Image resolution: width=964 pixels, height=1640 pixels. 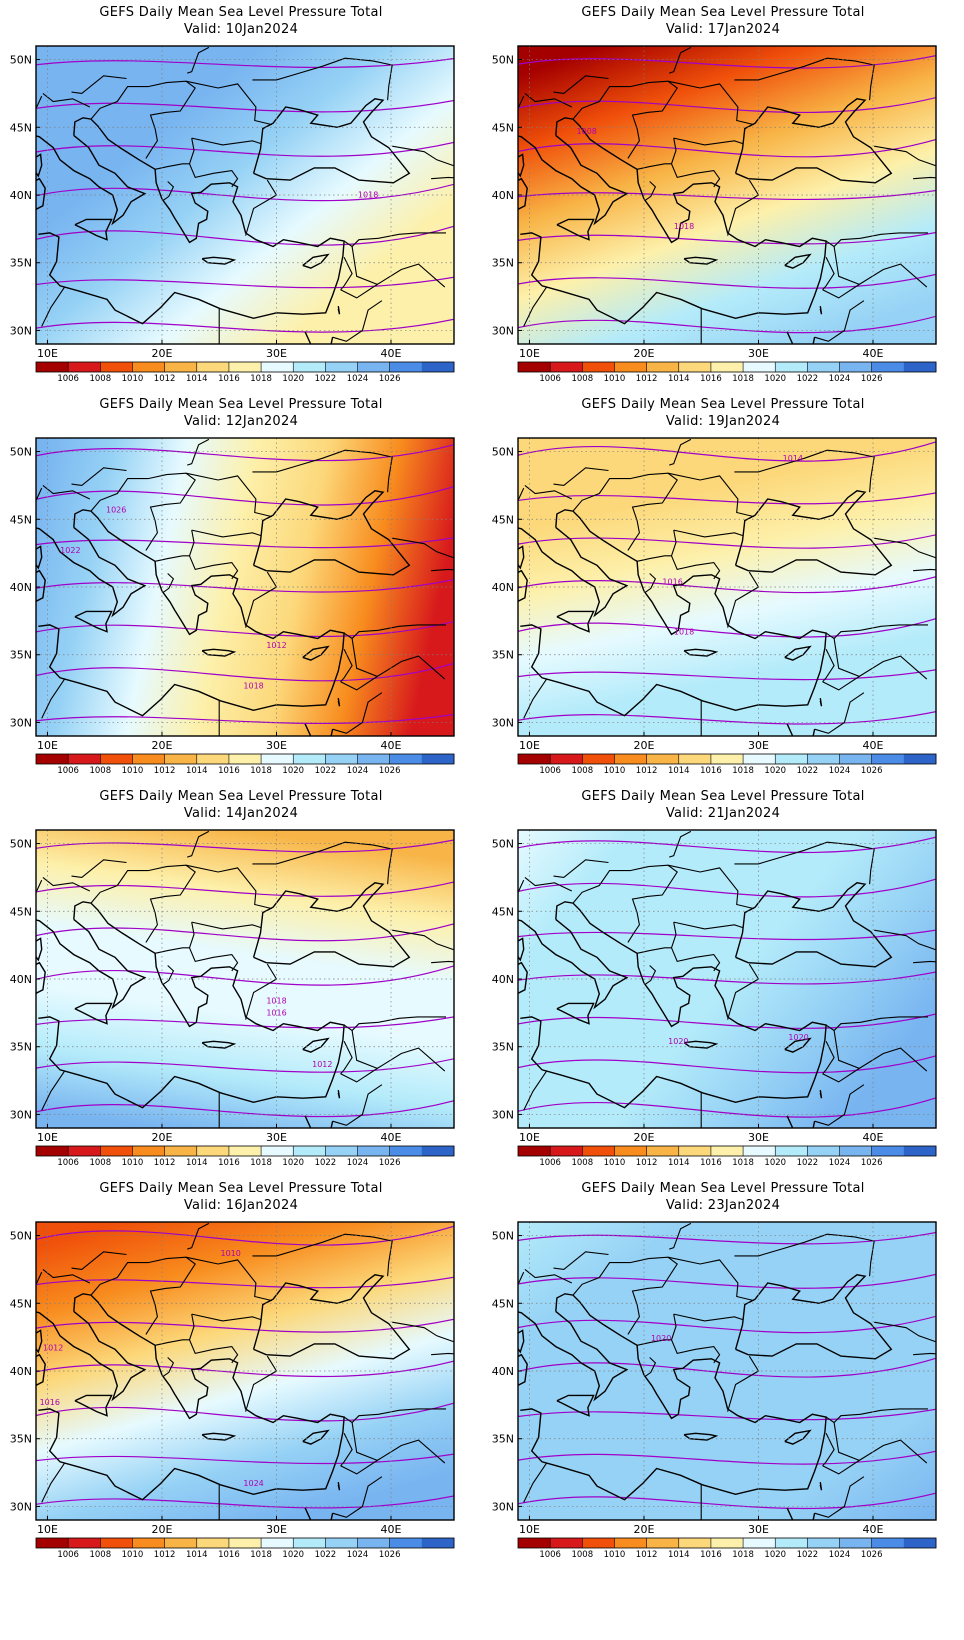 What do you see at coordinates (276, 645) in the screenshot?
I see `contour-label: 1012` at bounding box center [276, 645].